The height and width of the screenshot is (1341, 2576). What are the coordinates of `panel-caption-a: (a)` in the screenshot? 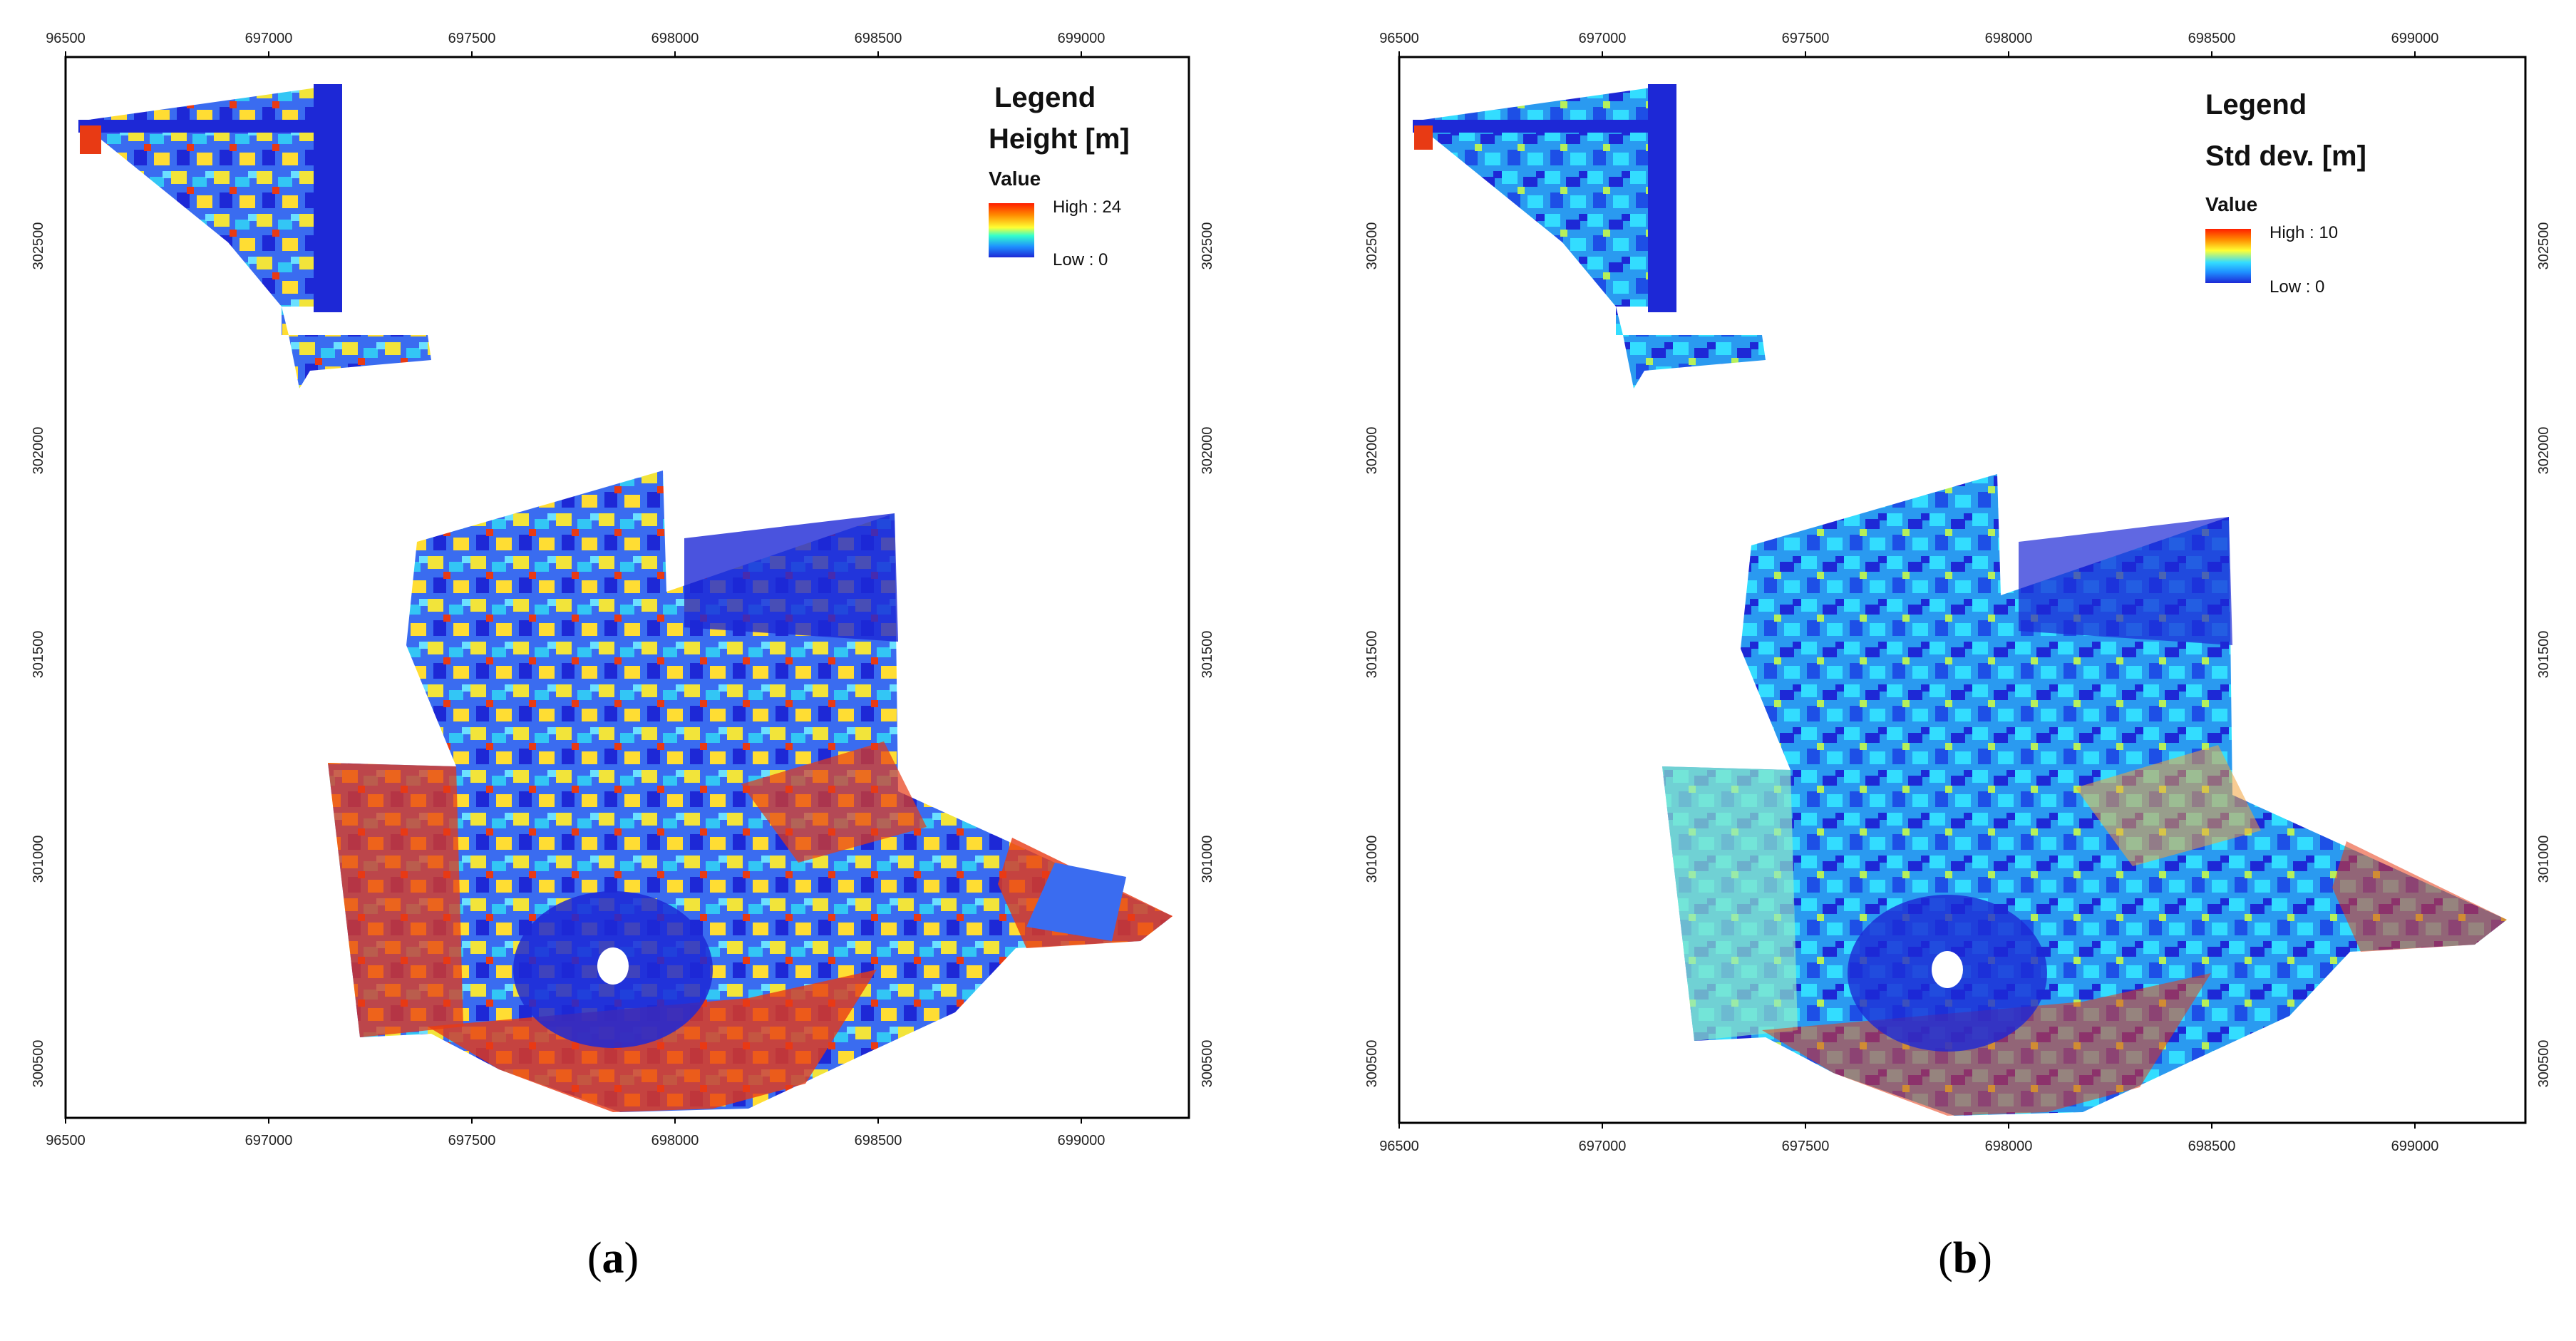 It's located at (613, 1258).